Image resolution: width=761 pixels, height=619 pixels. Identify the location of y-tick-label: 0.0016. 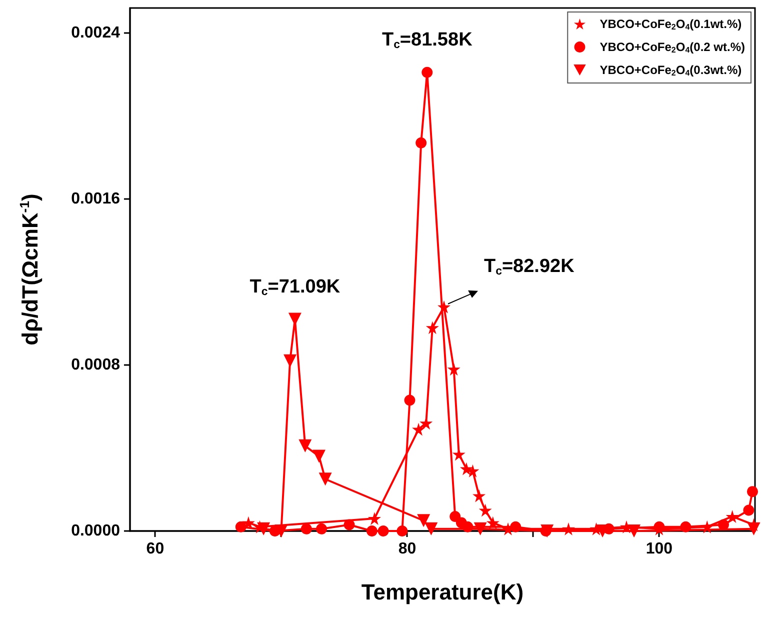
(95, 199).